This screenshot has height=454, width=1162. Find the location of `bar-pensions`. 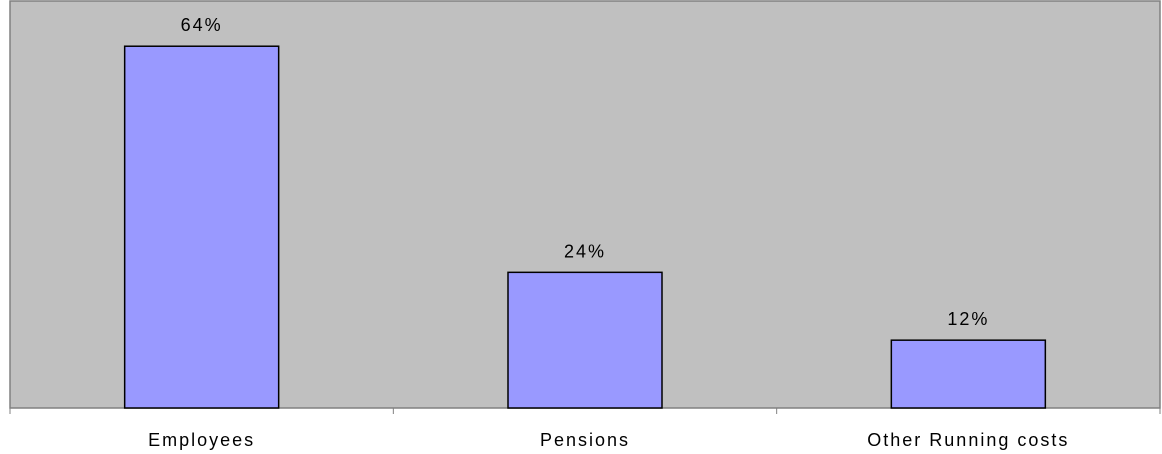

bar-pensions is located at coordinates (585, 340).